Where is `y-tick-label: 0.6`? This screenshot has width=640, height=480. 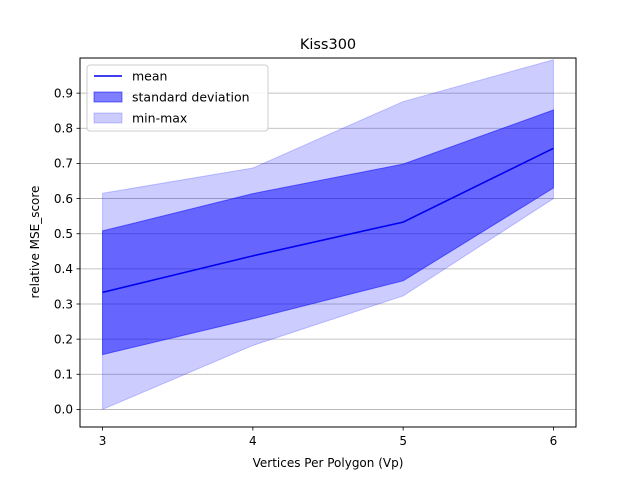 y-tick-label: 0.6 is located at coordinates (63, 199).